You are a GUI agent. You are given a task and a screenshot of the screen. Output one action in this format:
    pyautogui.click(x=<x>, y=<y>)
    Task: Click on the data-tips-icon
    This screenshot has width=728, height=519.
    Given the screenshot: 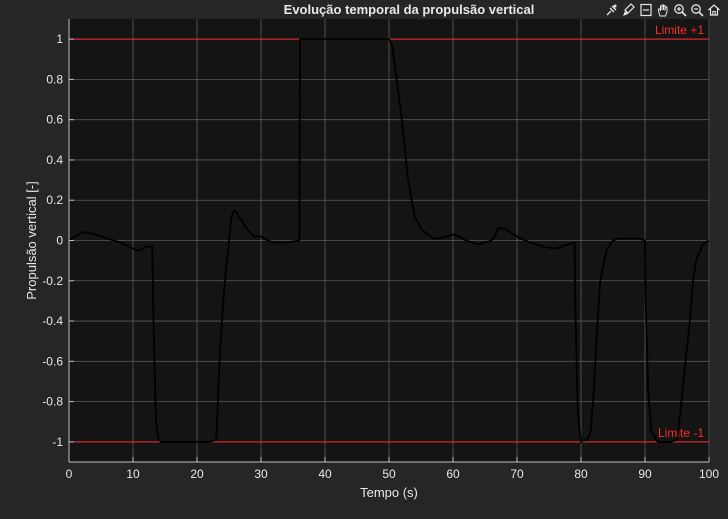 What is the action you would take?
    pyautogui.click(x=612, y=10)
    